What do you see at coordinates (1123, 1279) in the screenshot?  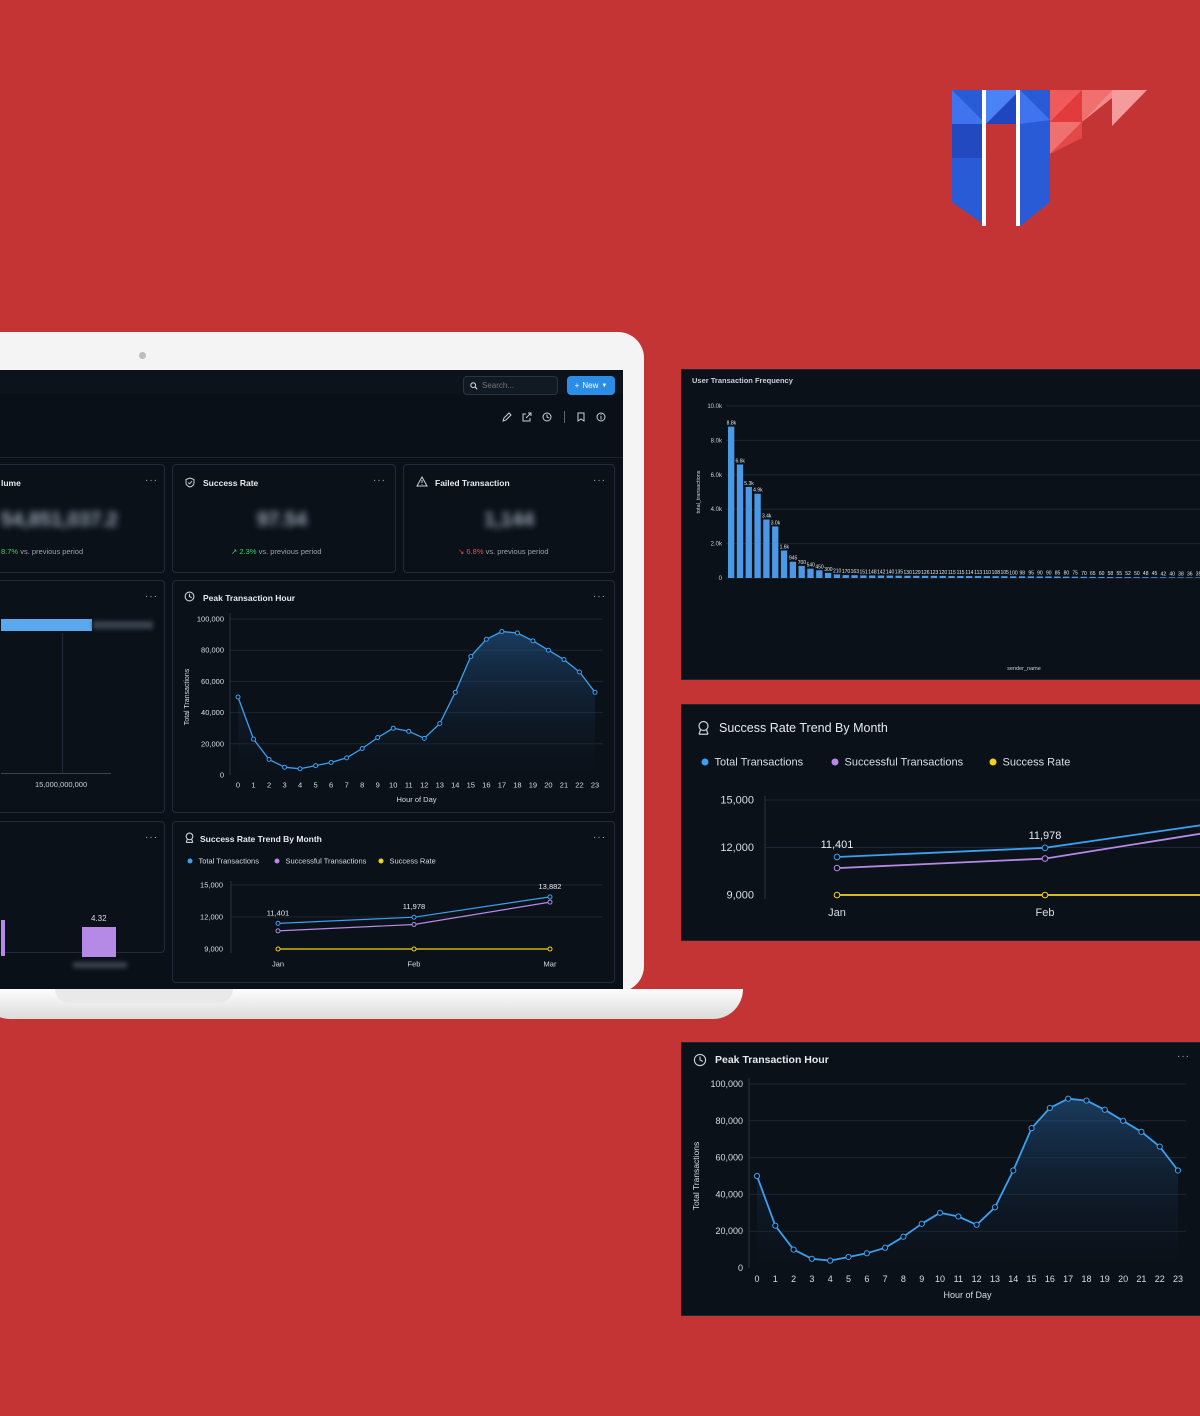 I see `x-tick-label: 20` at bounding box center [1123, 1279].